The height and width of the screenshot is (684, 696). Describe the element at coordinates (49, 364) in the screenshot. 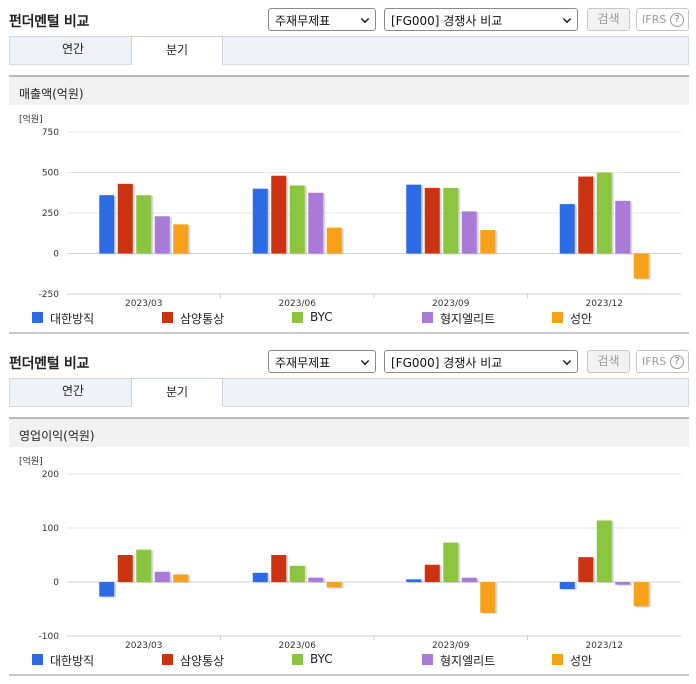

I see `panel-title: 펀더멘털 비교` at that location.